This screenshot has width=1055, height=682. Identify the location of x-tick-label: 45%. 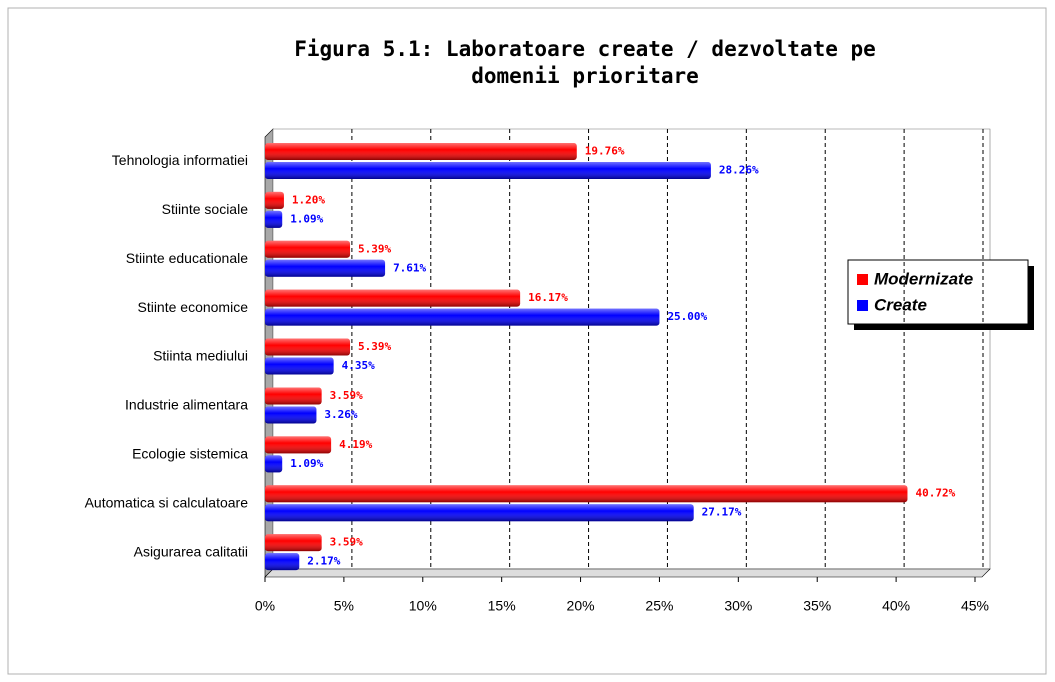
(975, 606).